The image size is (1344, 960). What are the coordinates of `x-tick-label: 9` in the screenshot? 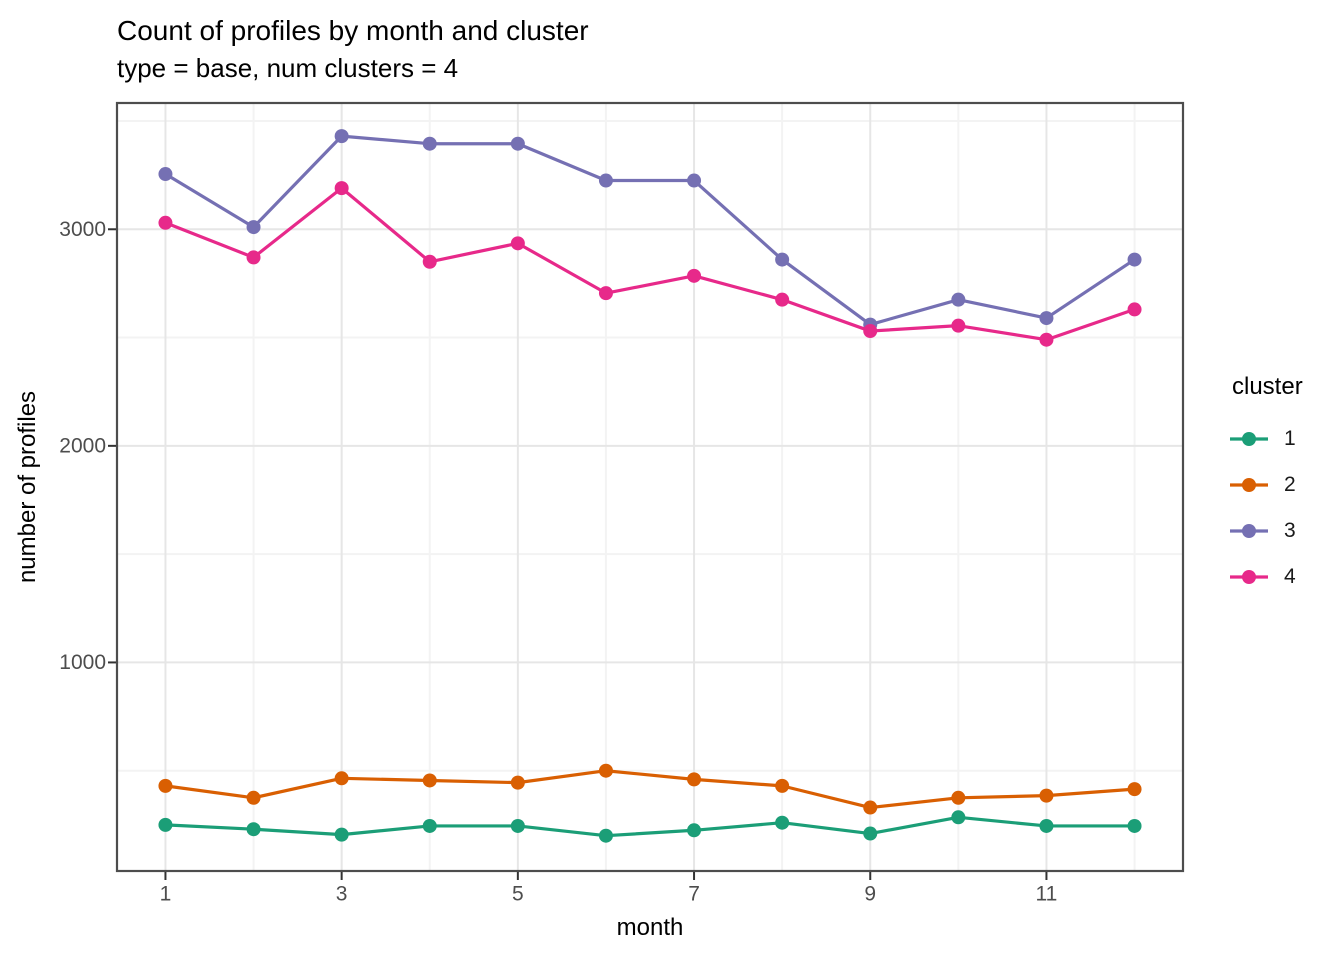 It's located at (870, 894).